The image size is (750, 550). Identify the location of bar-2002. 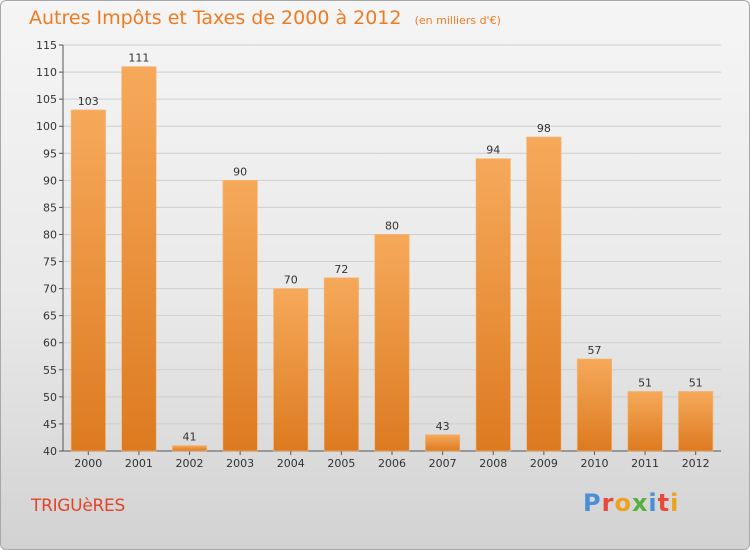
(190, 448).